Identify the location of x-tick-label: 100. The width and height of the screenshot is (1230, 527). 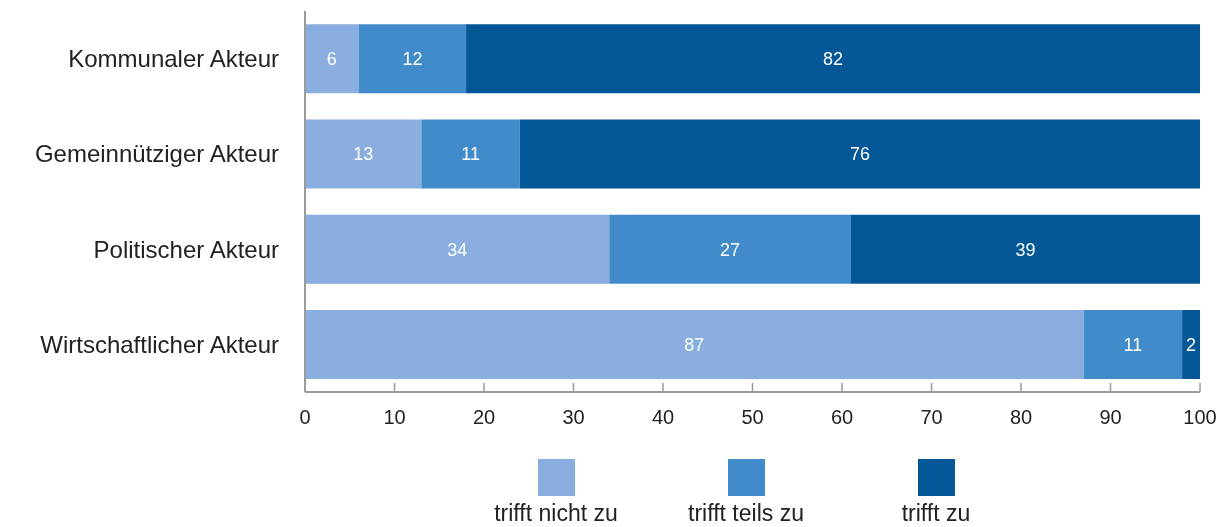
(1200, 417).